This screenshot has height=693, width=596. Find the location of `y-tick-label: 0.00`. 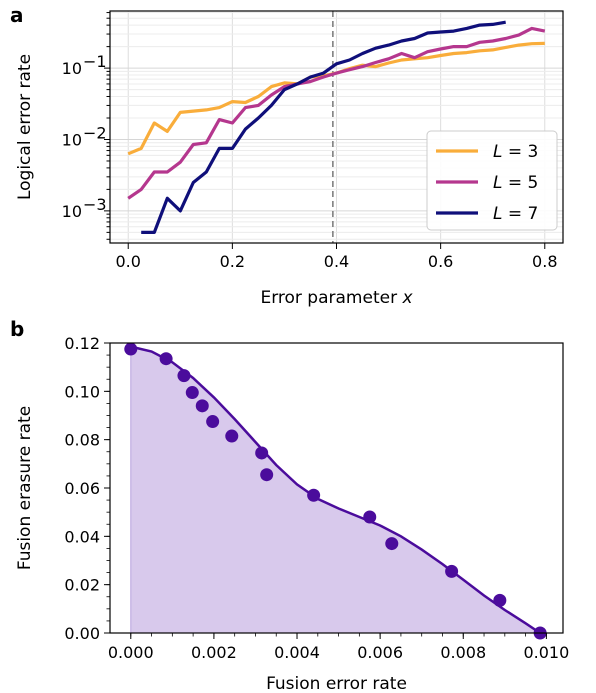

y-tick-label: 0.00 is located at coordinates (82, 633).